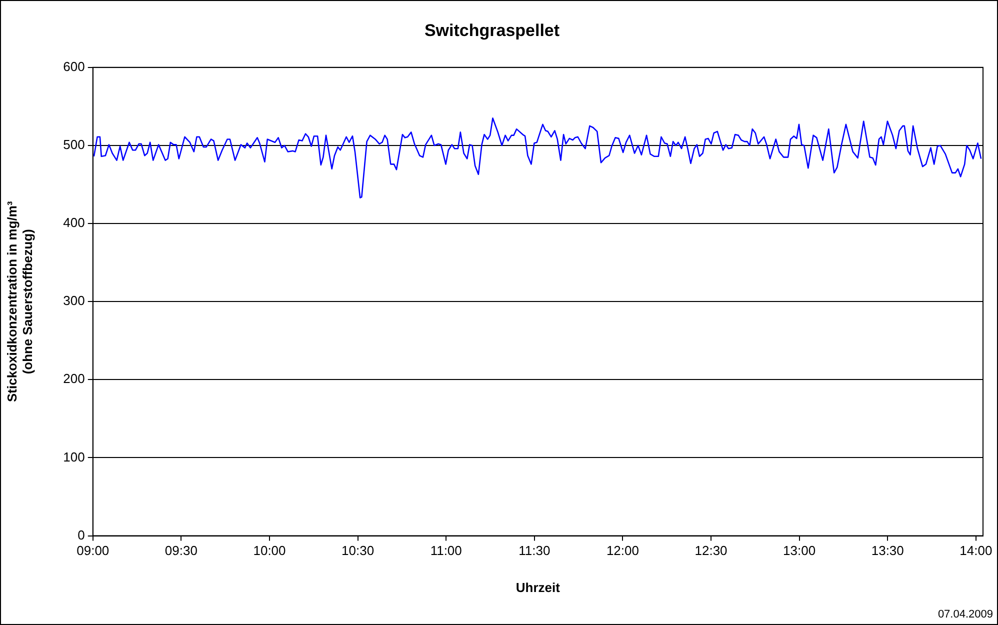 This screenshot has height=625, width=998. I want to click on chart-title: Switchgraspellet, so click(492, 30).